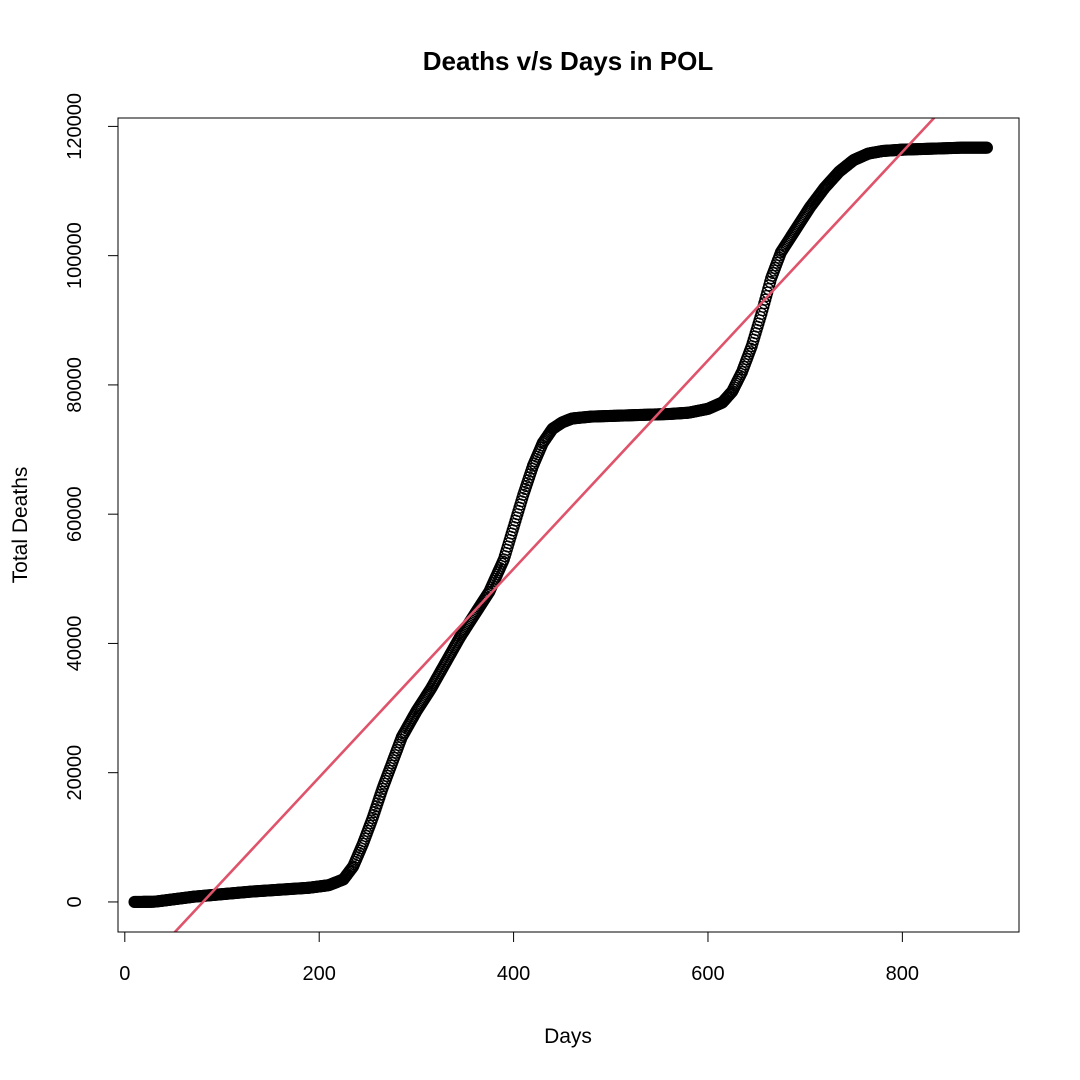  What do you see at coordinates (568, 1036) in the screenshot?
I see `x-axis-label: Days` at bounding box center [568, 1036].